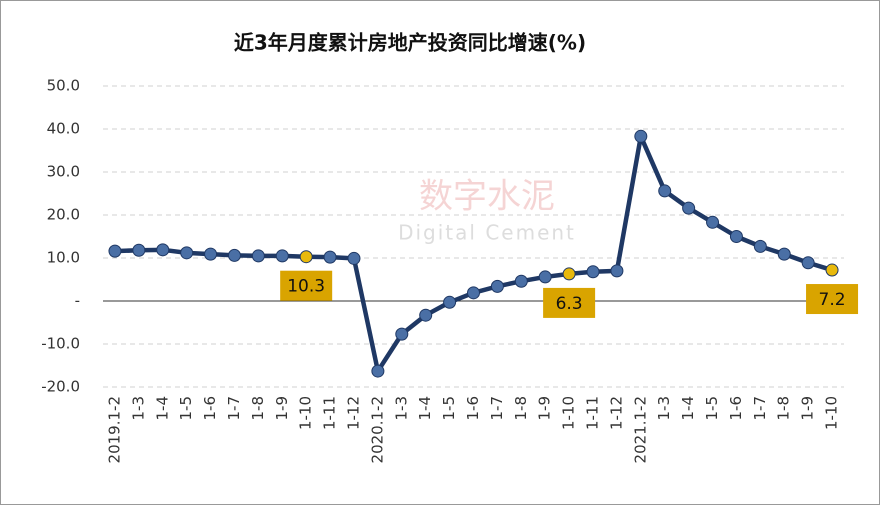  What do you see at coordinates (487, 197) in the screenshot?
I see `watermark: 数字水泥` at bounding box center [487, 197].